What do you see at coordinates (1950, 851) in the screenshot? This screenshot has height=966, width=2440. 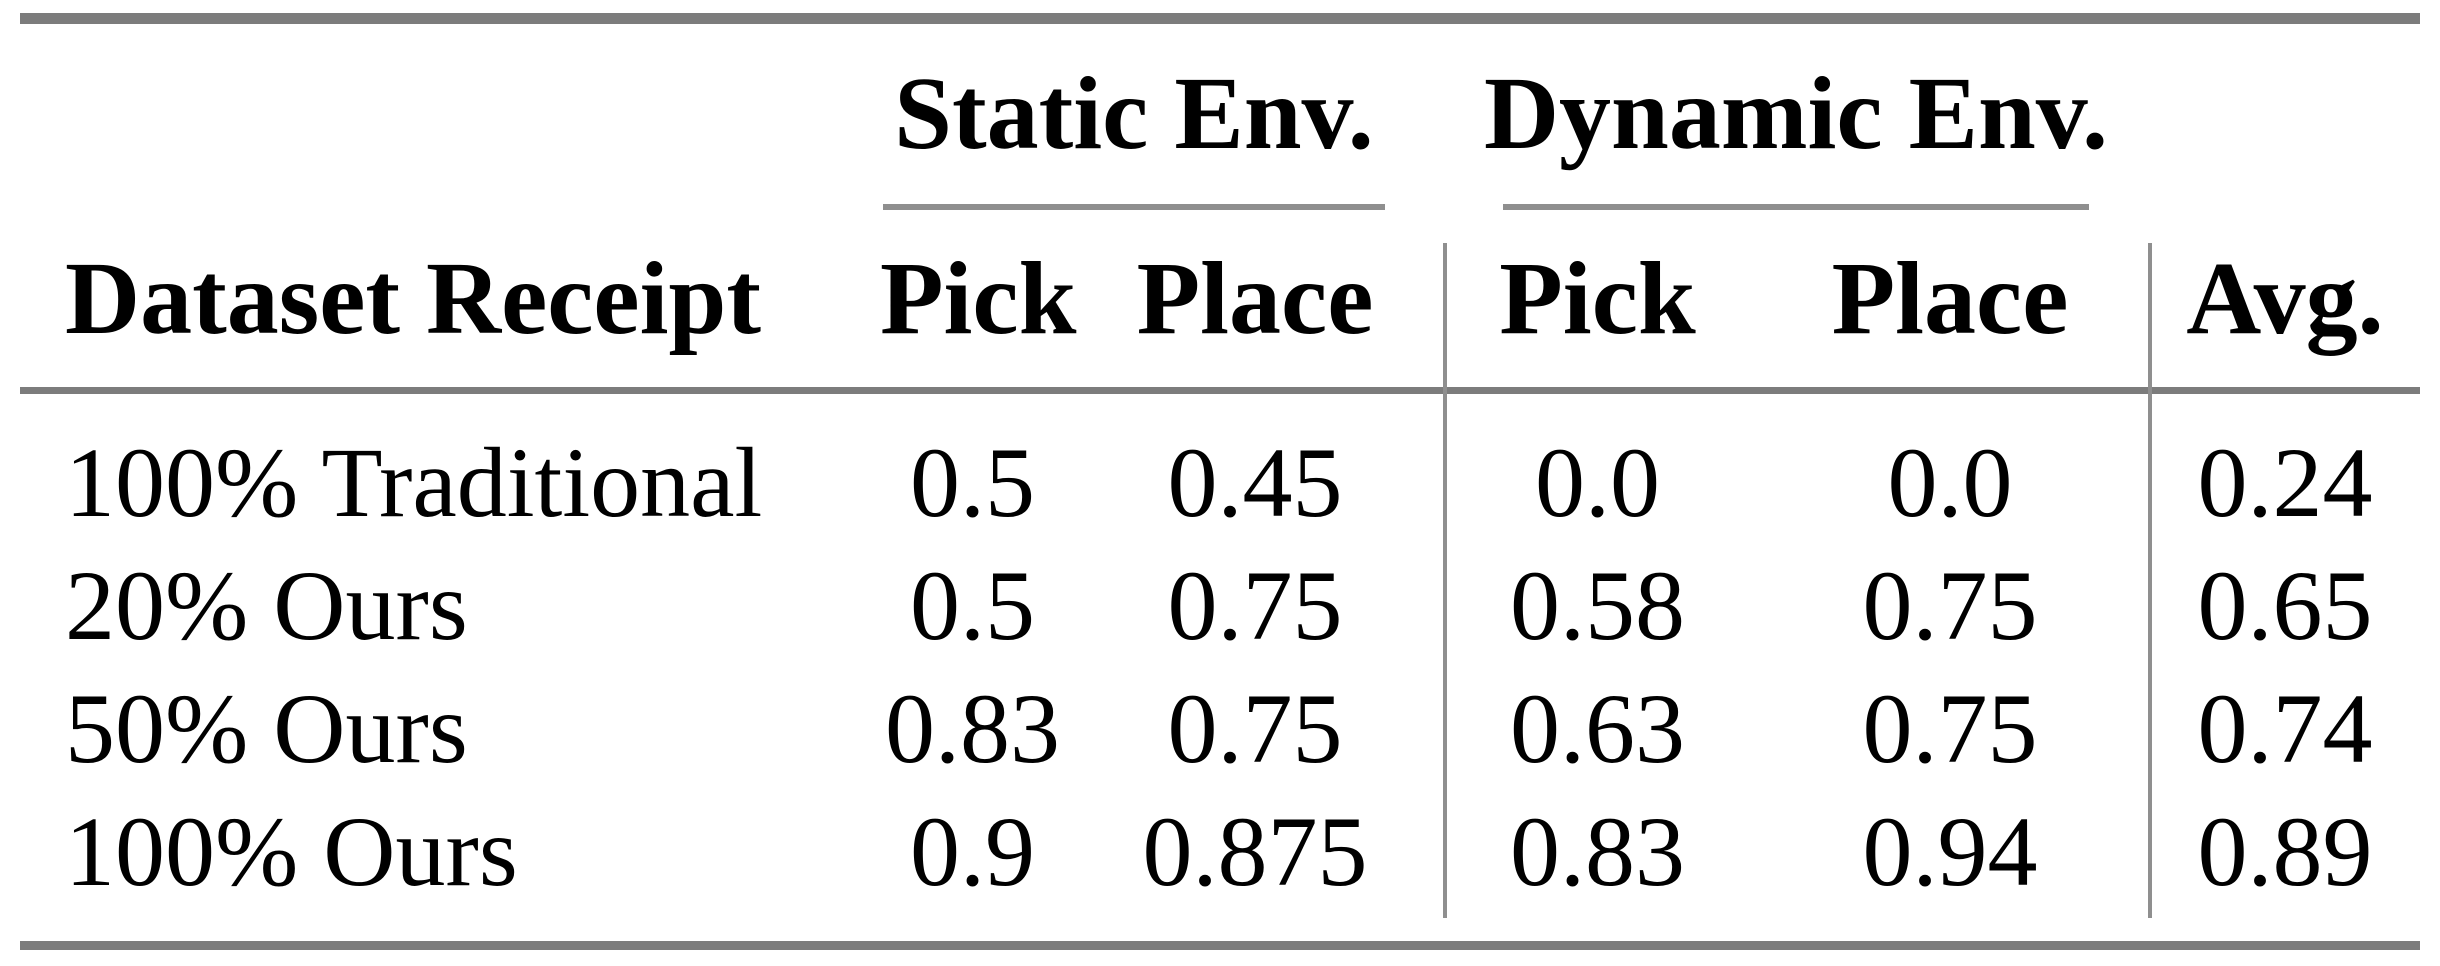 I see `cell-dynamic-place: 0.94` at bounding box center [1950, 851].